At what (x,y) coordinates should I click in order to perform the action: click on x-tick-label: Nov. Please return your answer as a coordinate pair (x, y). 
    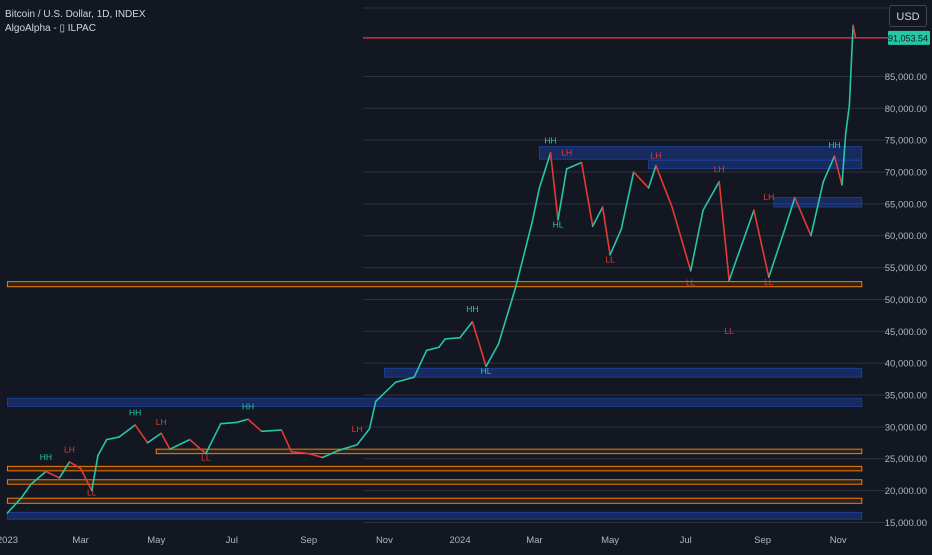
    Looking at the image, I should click on (838, 540).